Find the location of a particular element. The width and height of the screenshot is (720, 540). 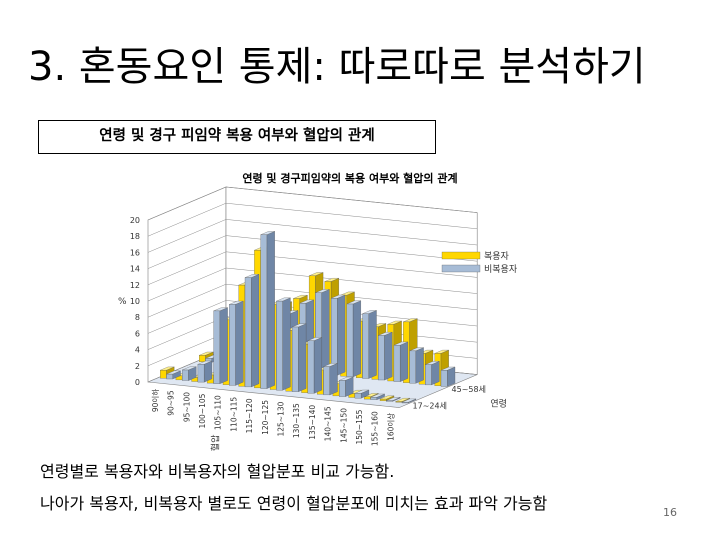

y-tick-label: 4 is located at coordinates (137, 350).